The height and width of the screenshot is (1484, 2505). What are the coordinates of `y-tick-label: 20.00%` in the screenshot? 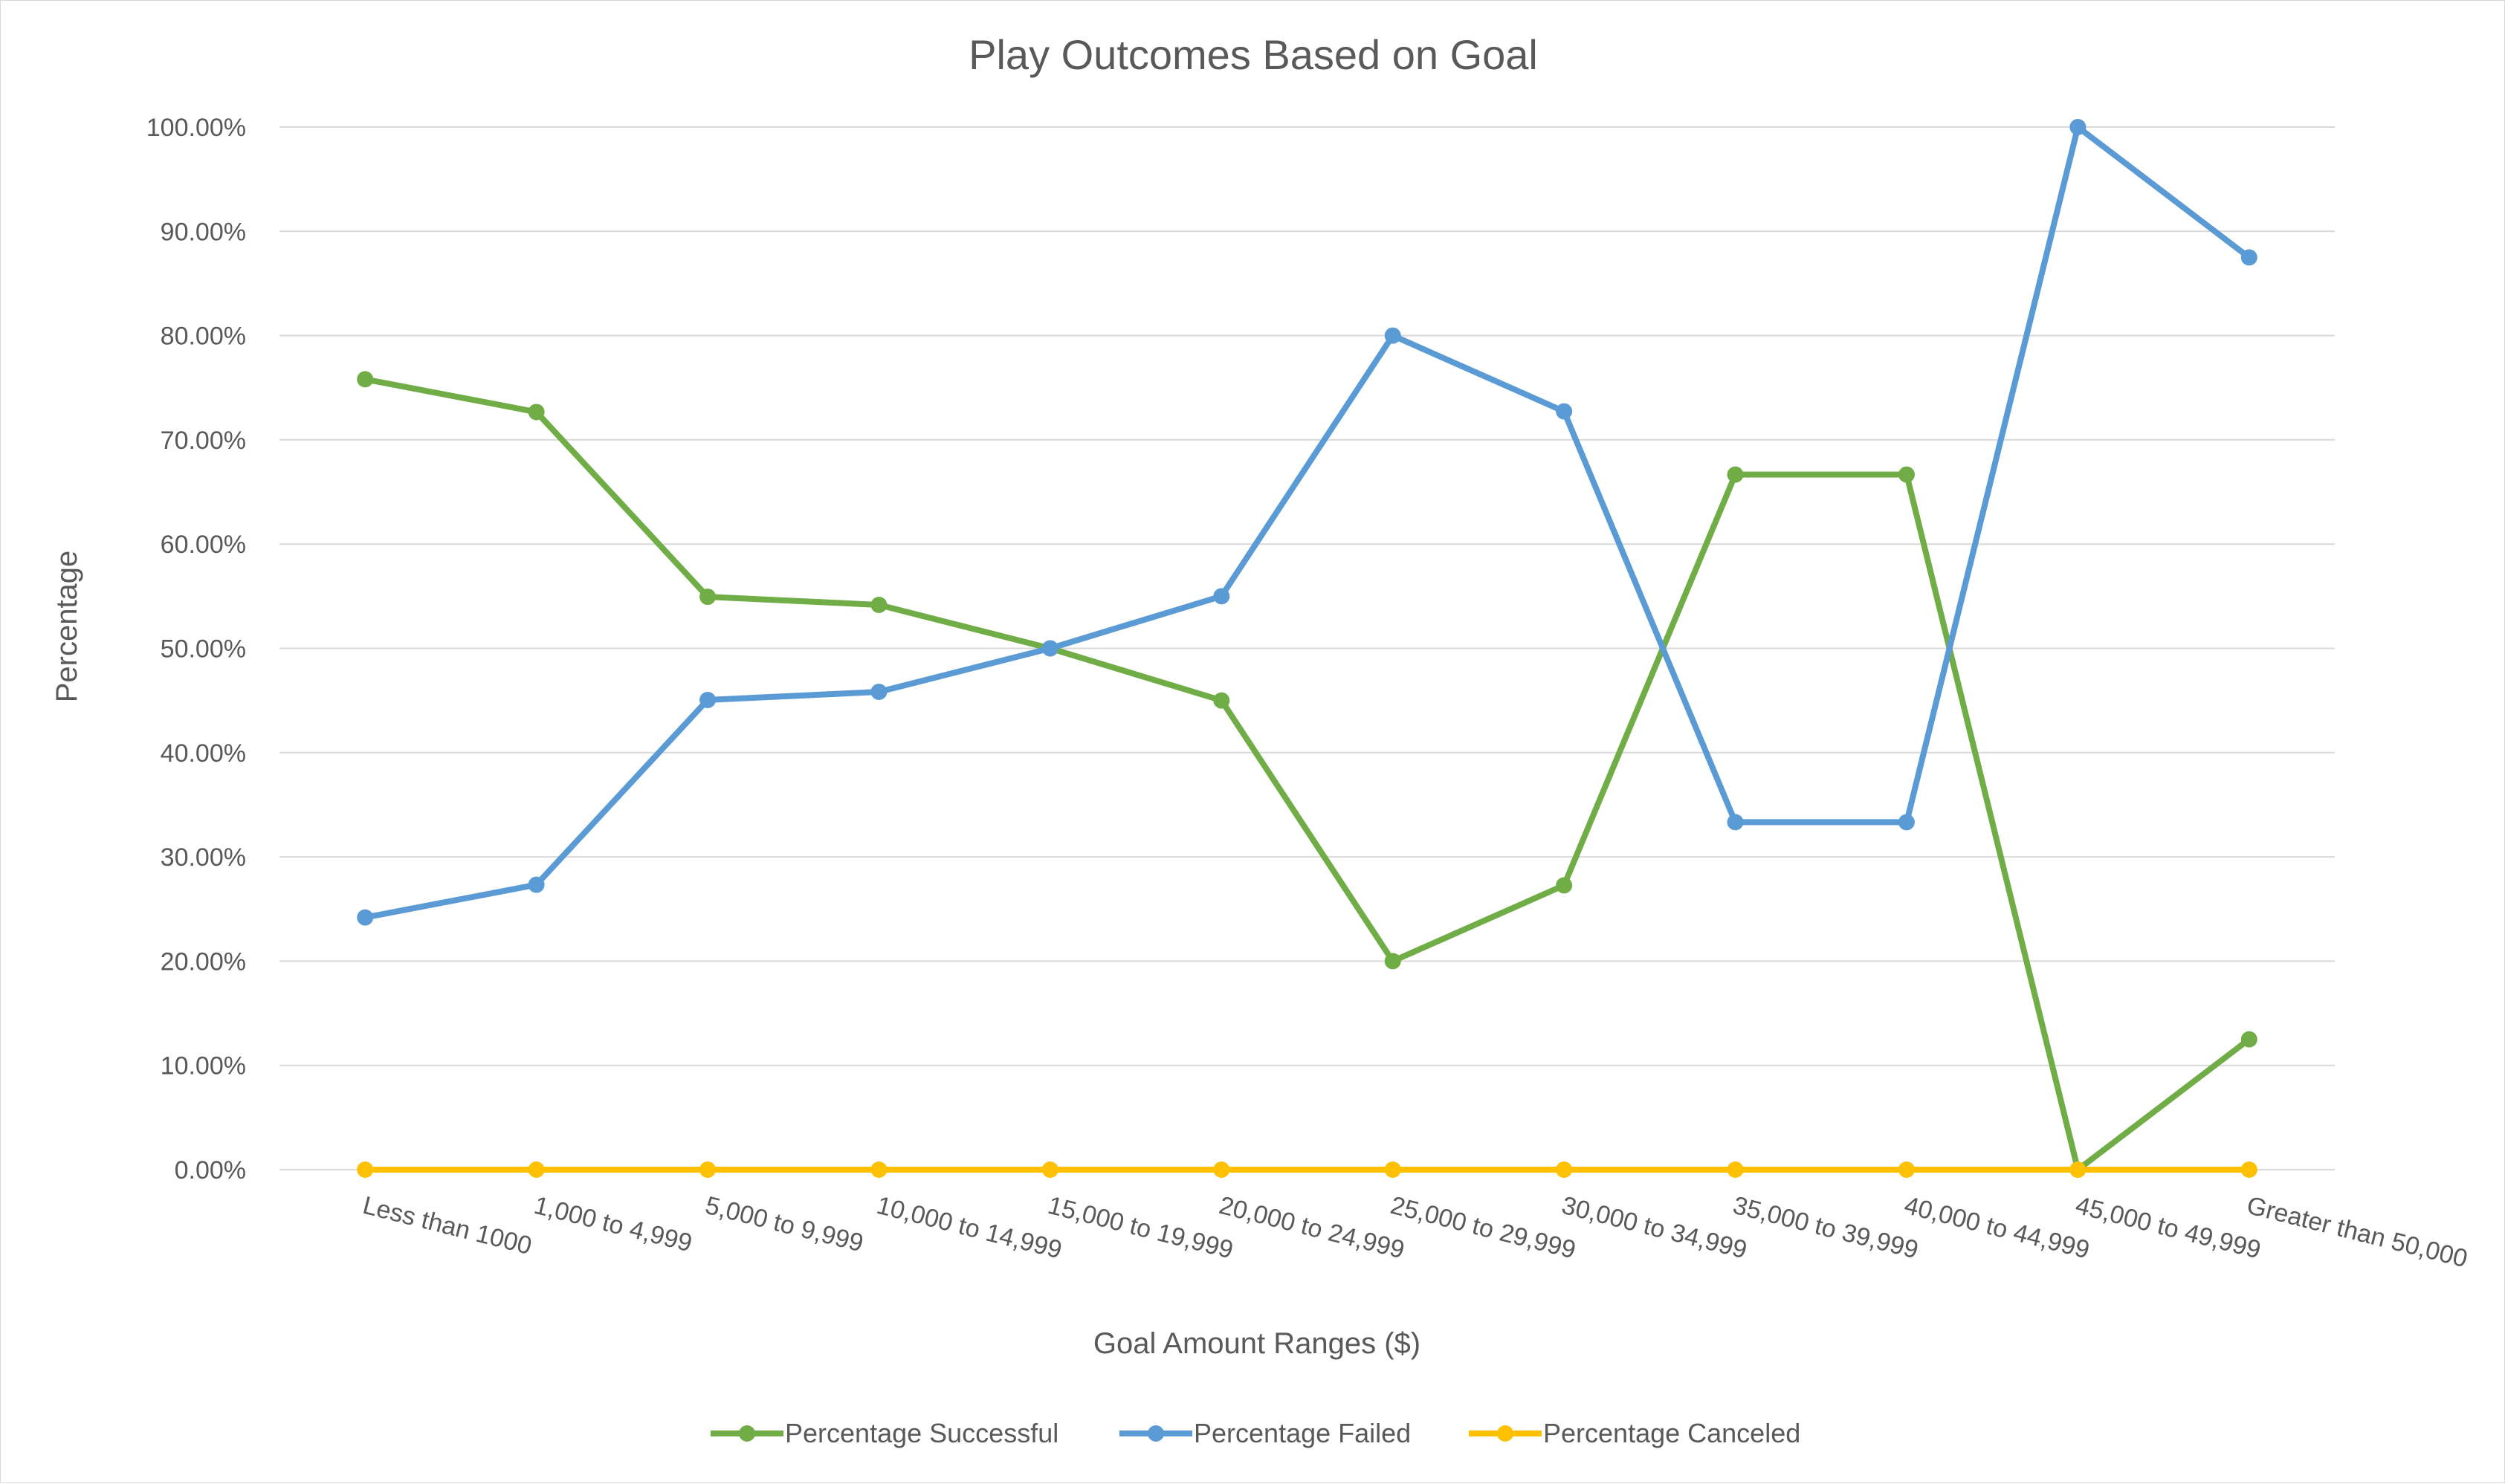 It's located at (203, 962).